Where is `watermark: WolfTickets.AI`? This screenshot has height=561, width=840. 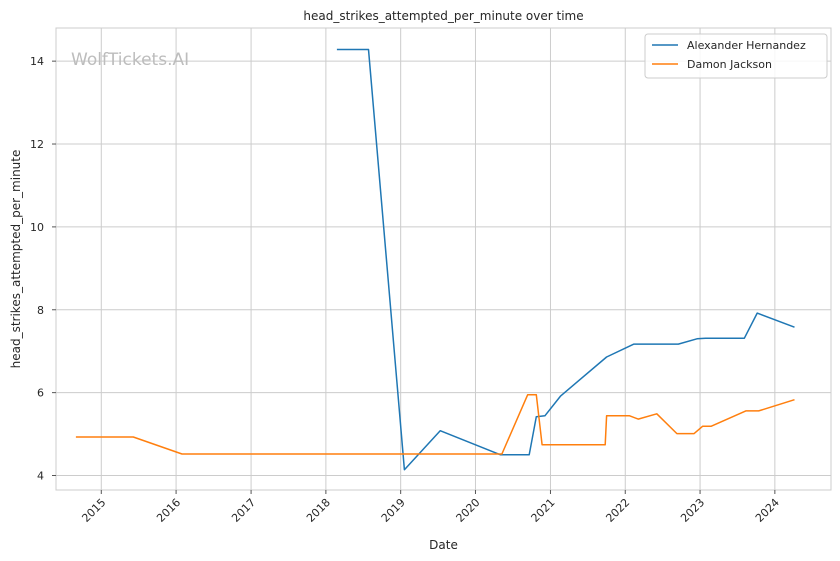
watermark: WolfTickets.AI is located at coordinates (130, 60).